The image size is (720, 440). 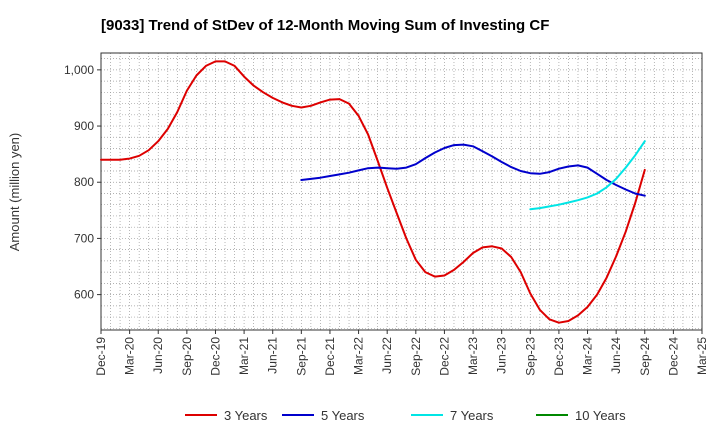 What do you see at coordinates (616, 355) in the screenshot?
I see `x-tick-label: Jun-24` at bounding box center [616, 355].